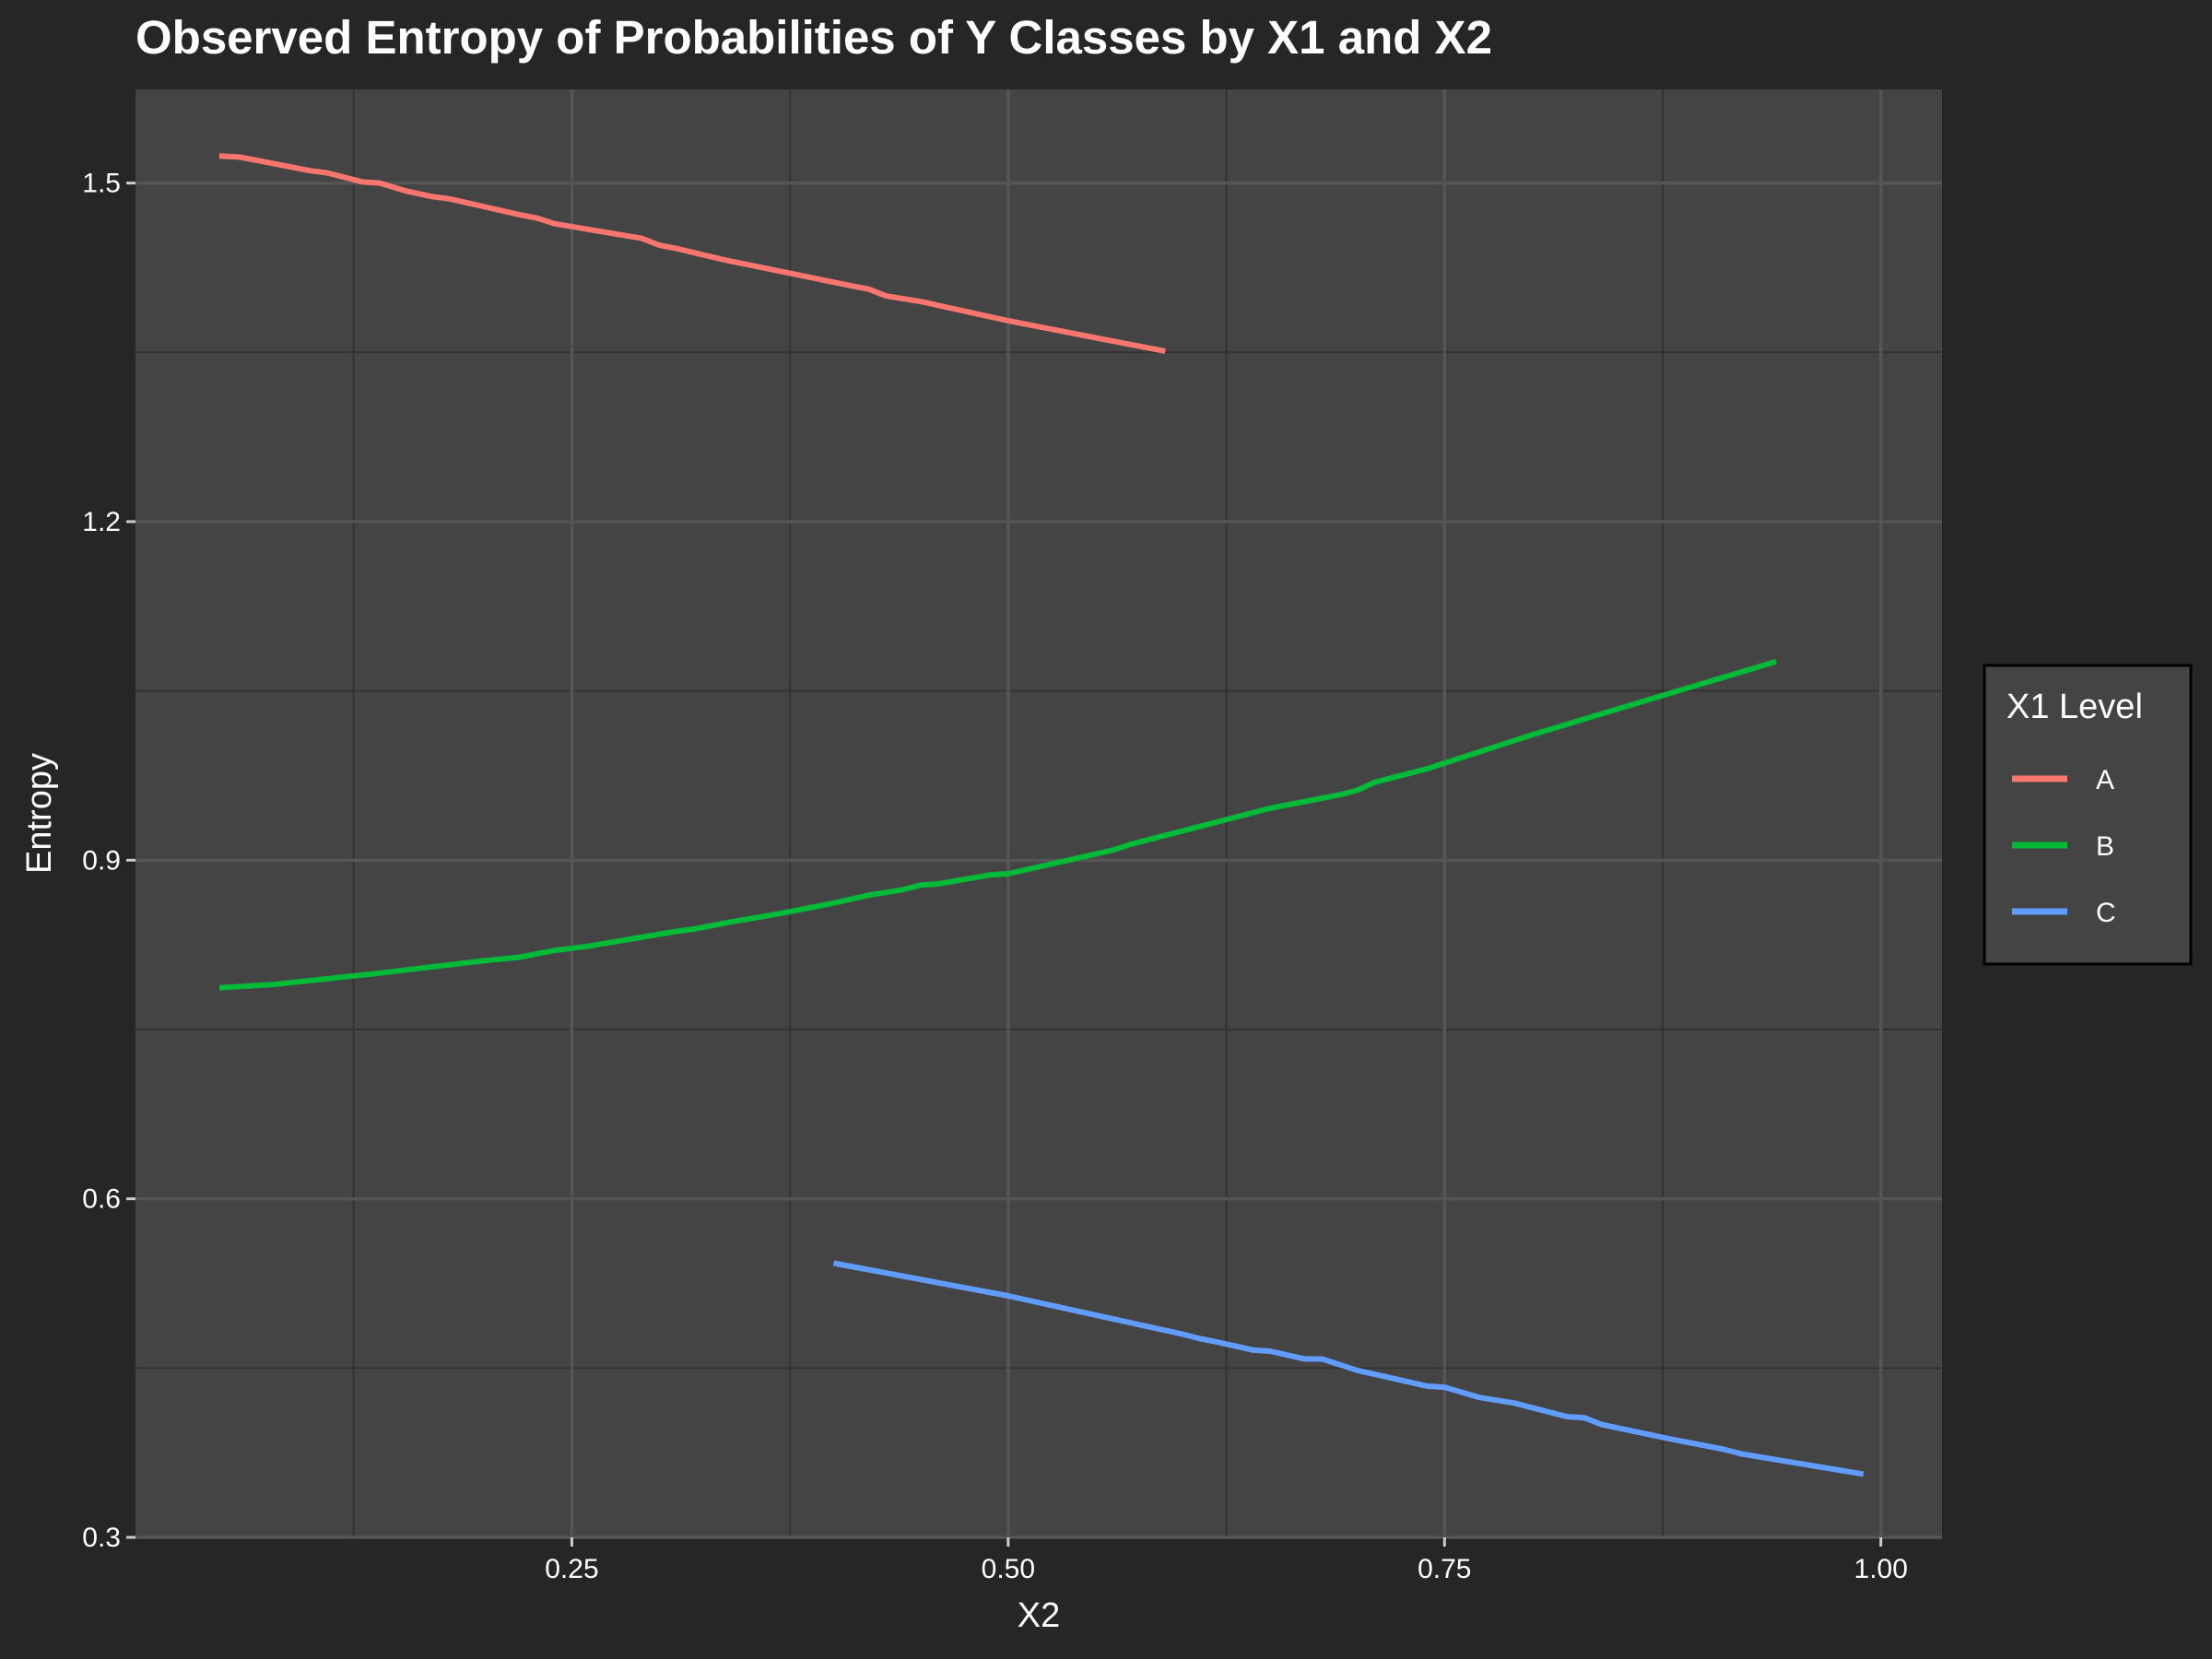 The image size is (2212, 1659). Describe the element at coordinates (997, 824) in the screenshot. I see `series-line-b` at that location.